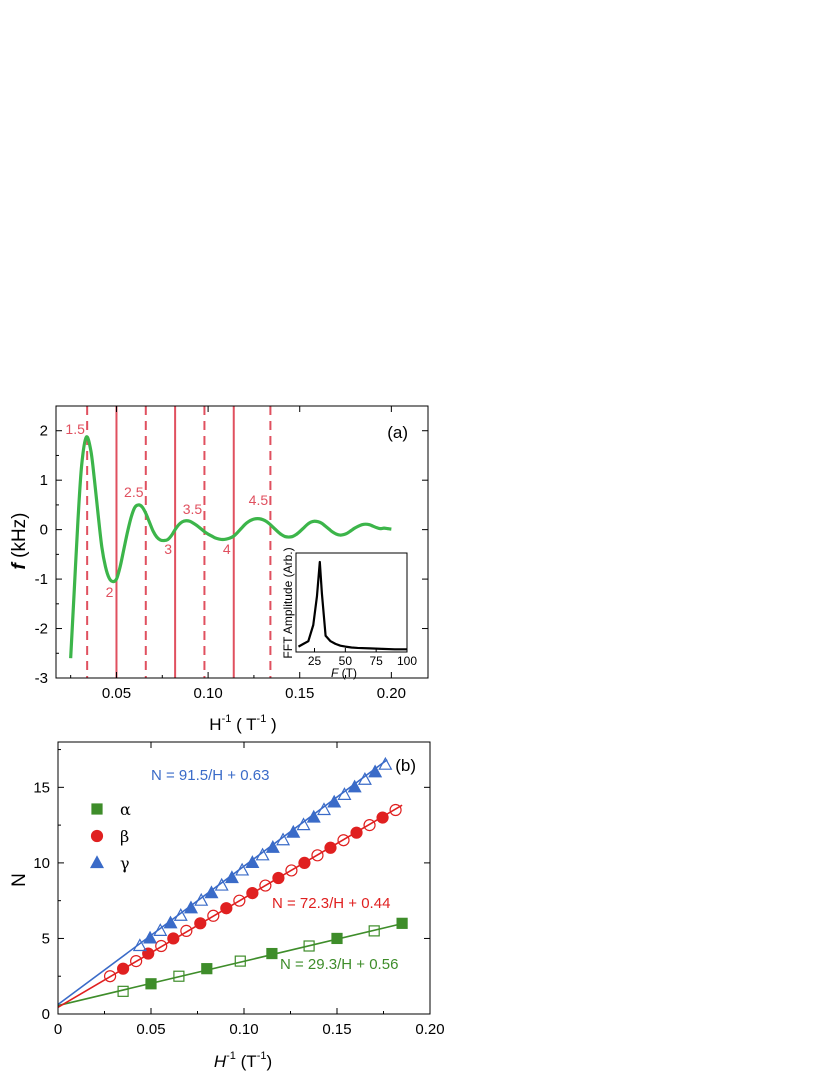 This screenshot has width=830, height=1075. Describe the element at coordinates (110, 592) in the screenshot. I see `solid-line-label: 2` at that location.